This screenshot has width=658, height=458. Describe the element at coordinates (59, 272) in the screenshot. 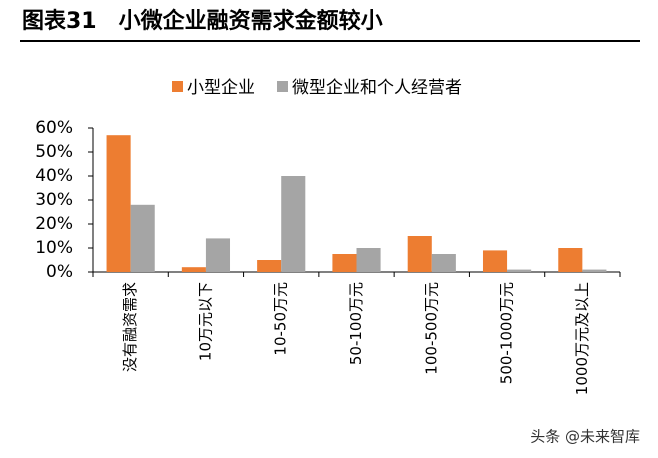

I see `y-tick-label: 0%` at that location.